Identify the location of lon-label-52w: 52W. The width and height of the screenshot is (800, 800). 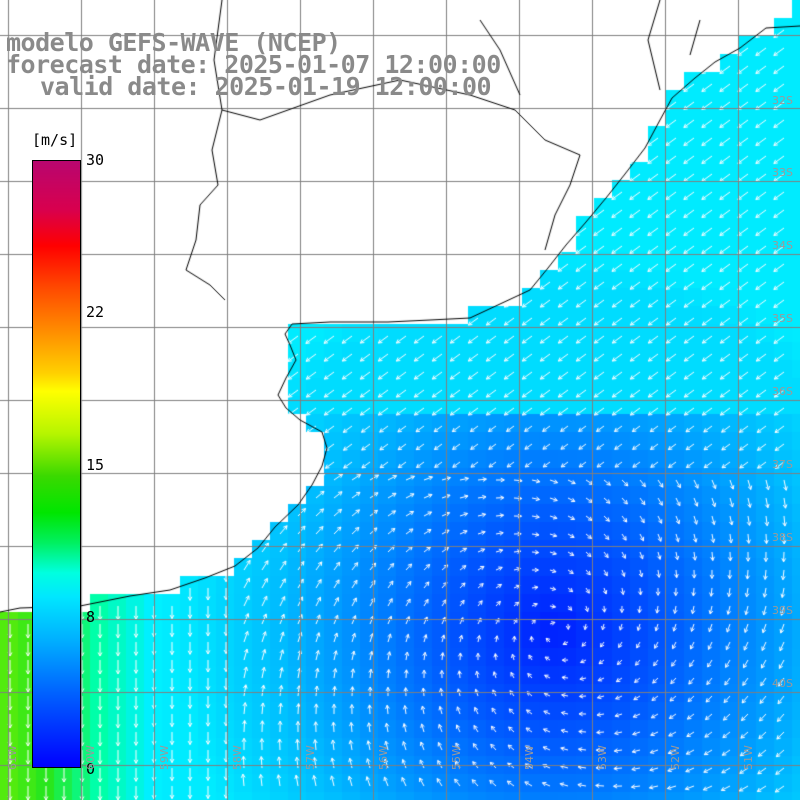
(675, 757).